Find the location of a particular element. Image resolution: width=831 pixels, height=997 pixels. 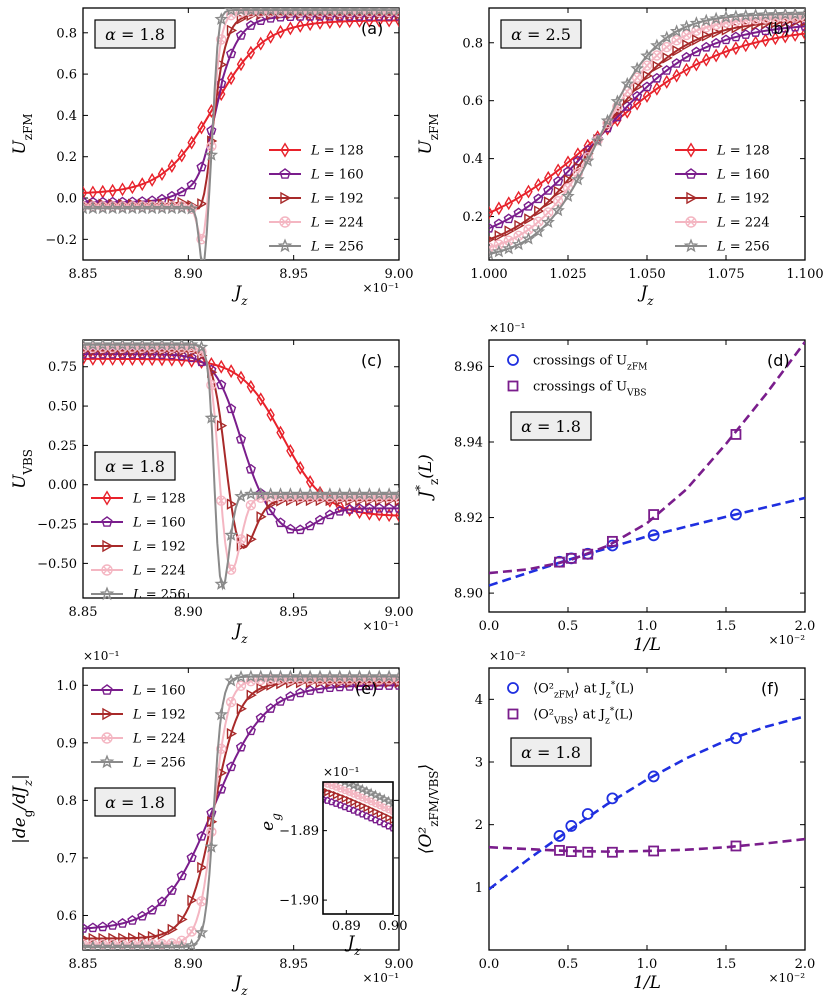

panel-d-ytick-label-part: 8.92 is located at coordinates (468, 518).